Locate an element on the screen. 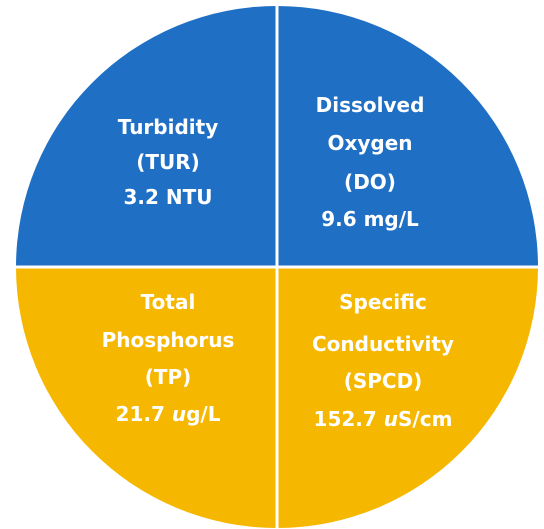 This screenshot has width=544, height=529. quadrant-label-line: 21.7 ug/L is located at coordinates (168, 414).